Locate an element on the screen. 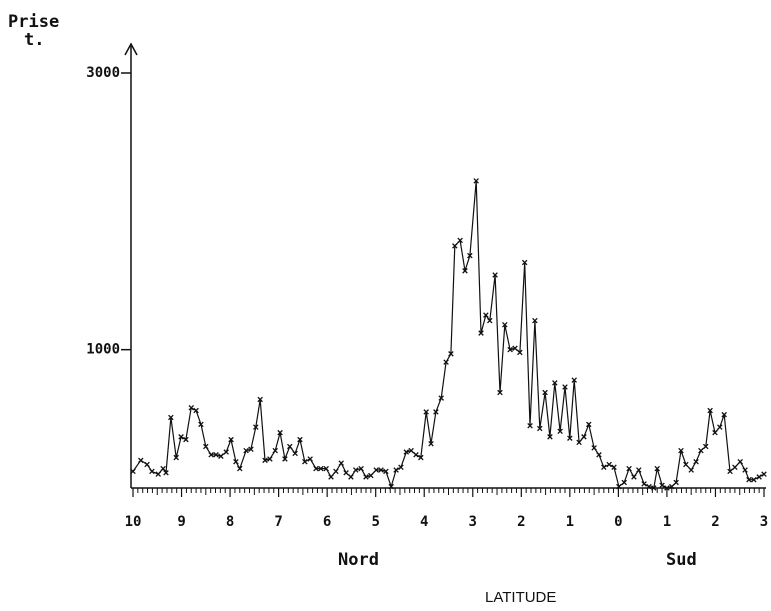  x-tick-label: 8 is located at coordinates (230, 522).